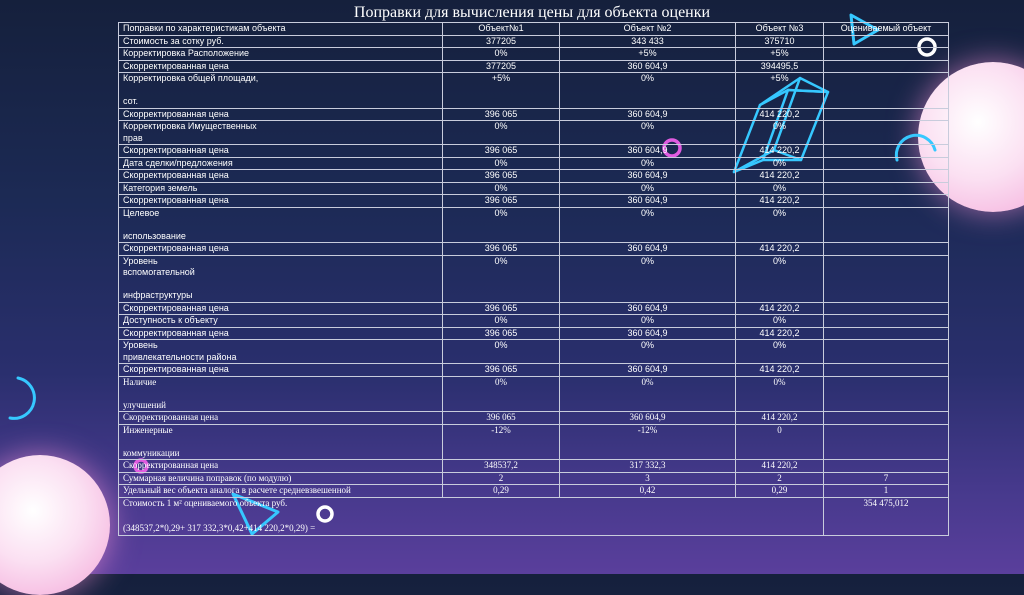 Image resolution: width=1024 pixels, height=595 pixels. Describe the element at coordinates (886, 491) in the screenshot. I see `cell-value: 1` at that location.